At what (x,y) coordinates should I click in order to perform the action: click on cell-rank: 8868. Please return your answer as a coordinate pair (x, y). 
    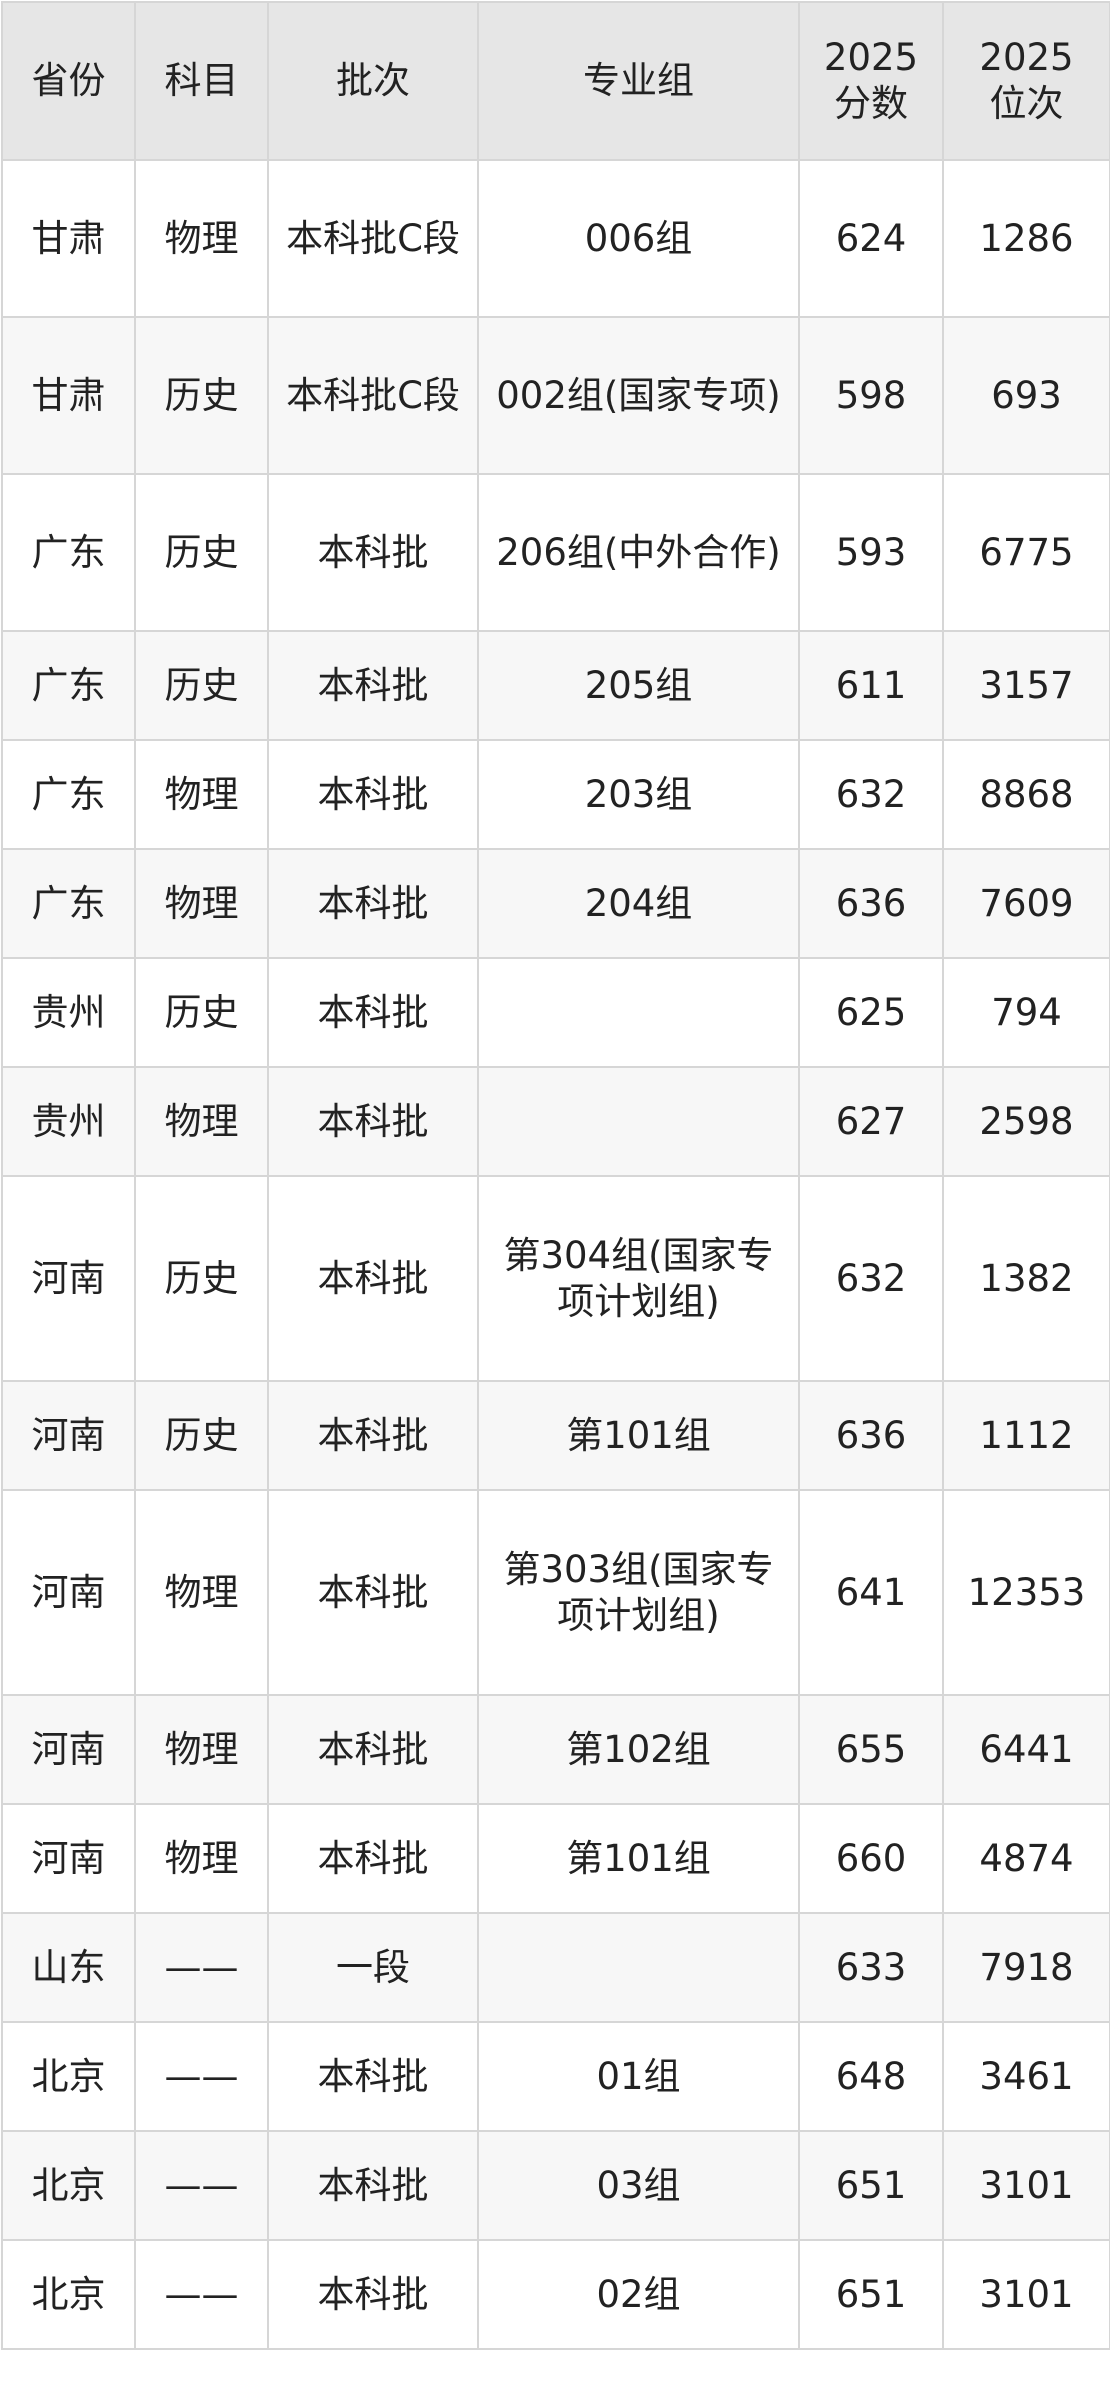
    Looking at the image, I should click on (1026, 794).